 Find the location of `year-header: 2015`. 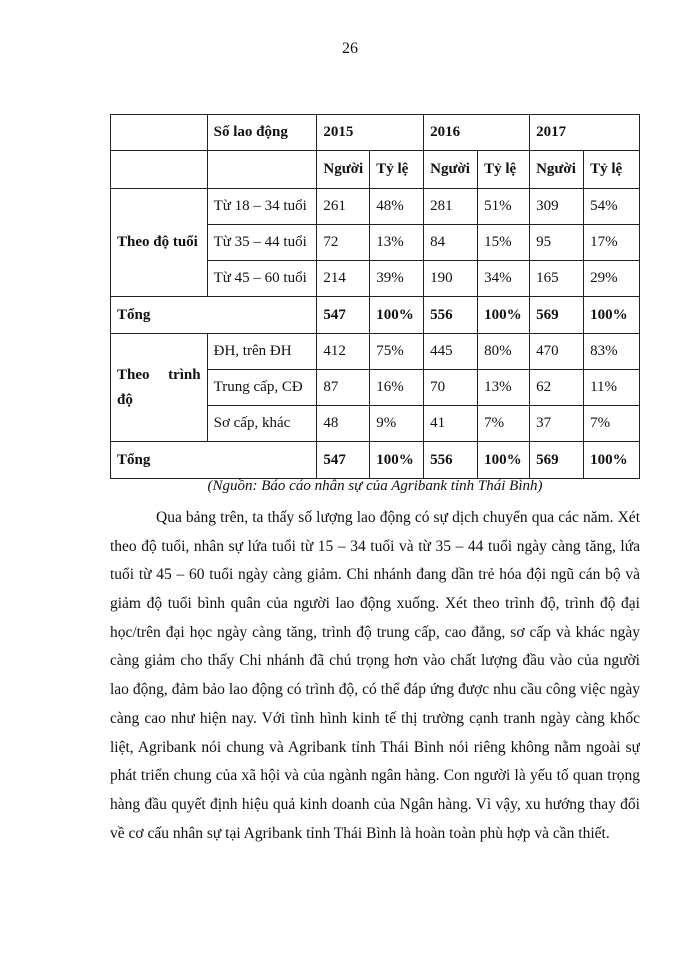

year-header: 2015 is located at coordinates (370, 132).